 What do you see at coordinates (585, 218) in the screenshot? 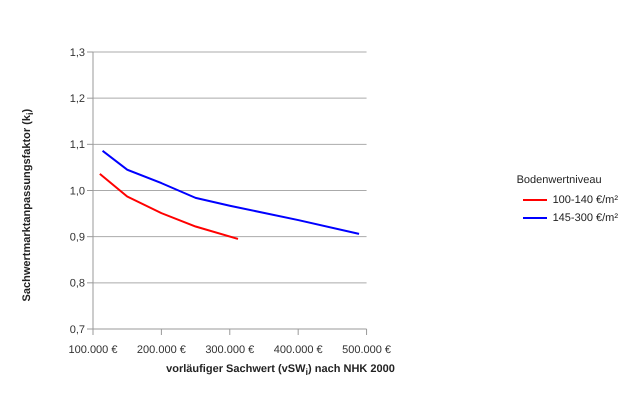
I see `legend-label: 145-300 €/m²` at bounding box center [585, 218].